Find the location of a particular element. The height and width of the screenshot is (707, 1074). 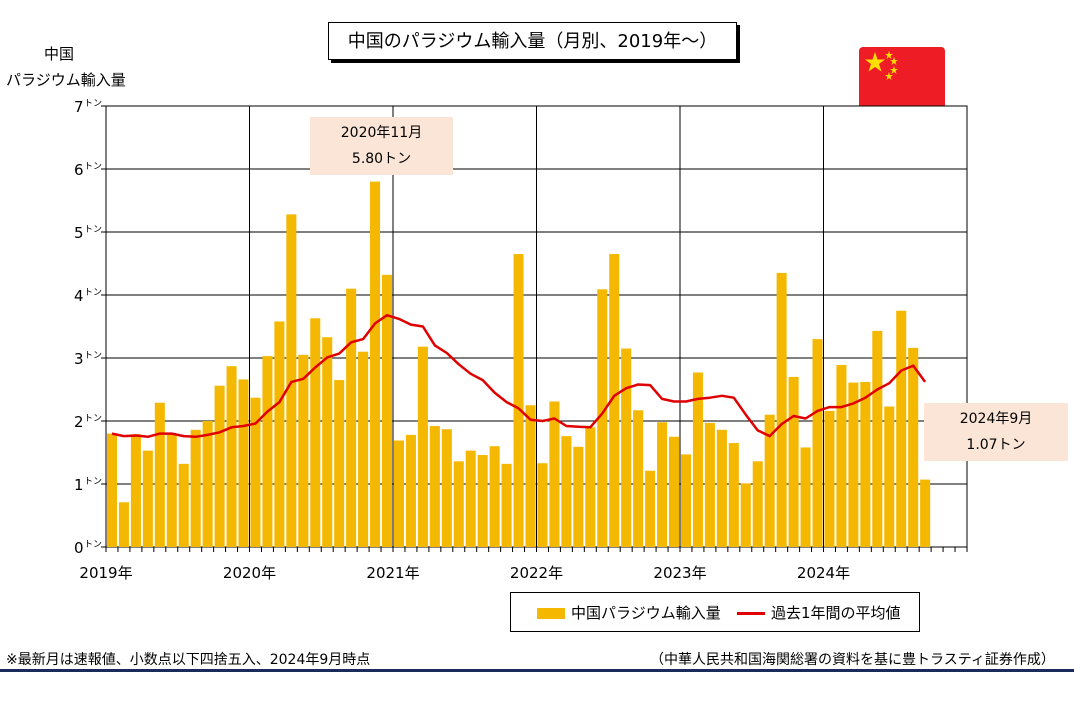

legend-bar-label: 中国パラジウム輸入量 is located at coordinates (646, 613).